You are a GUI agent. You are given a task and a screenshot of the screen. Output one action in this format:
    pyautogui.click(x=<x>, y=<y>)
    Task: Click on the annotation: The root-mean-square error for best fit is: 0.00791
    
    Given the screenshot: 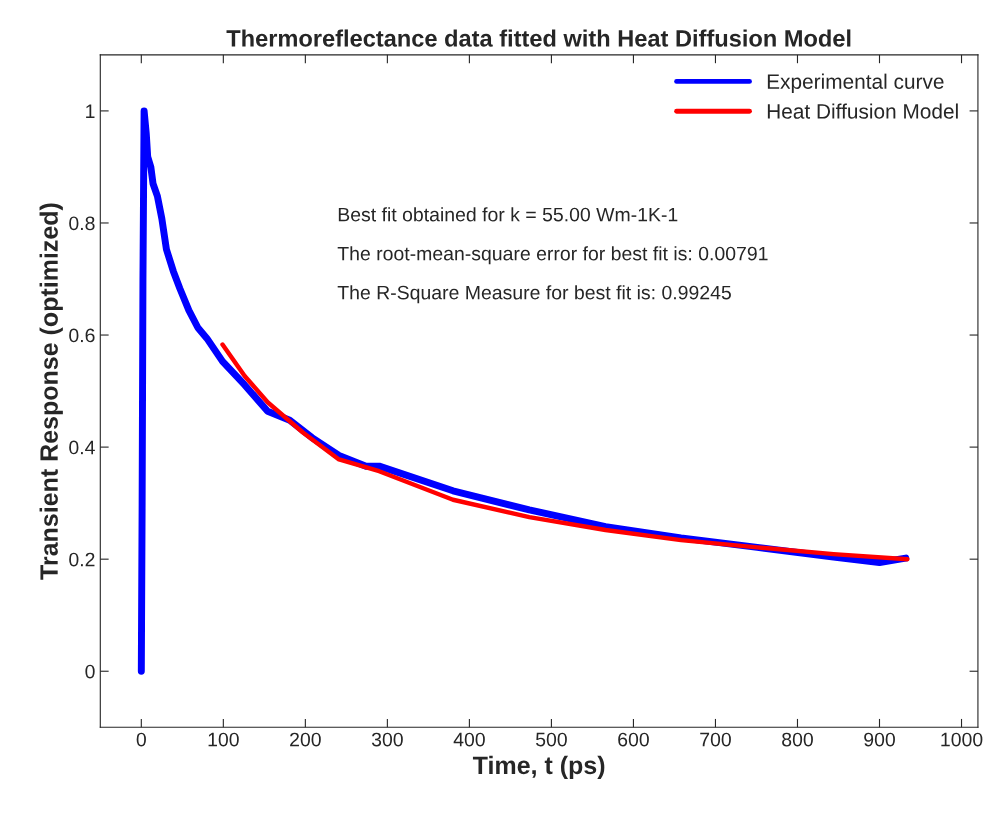 What is the action you would take?
    pyautogui.click(x=552, y=255)
    